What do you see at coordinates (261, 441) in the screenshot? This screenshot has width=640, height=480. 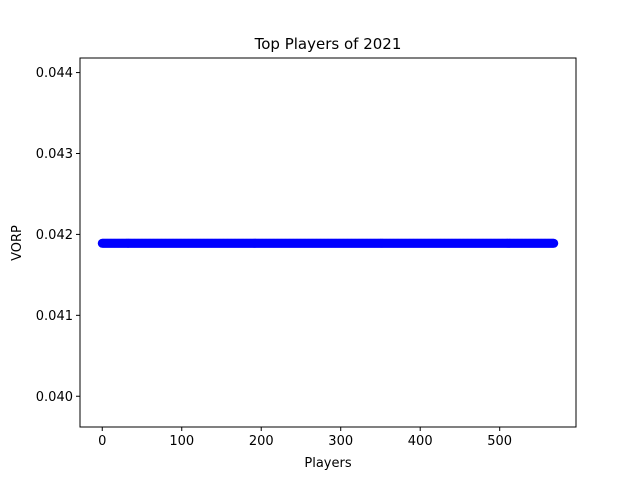 I see `x-tick-label: 200` at bounding box center [261, 441].